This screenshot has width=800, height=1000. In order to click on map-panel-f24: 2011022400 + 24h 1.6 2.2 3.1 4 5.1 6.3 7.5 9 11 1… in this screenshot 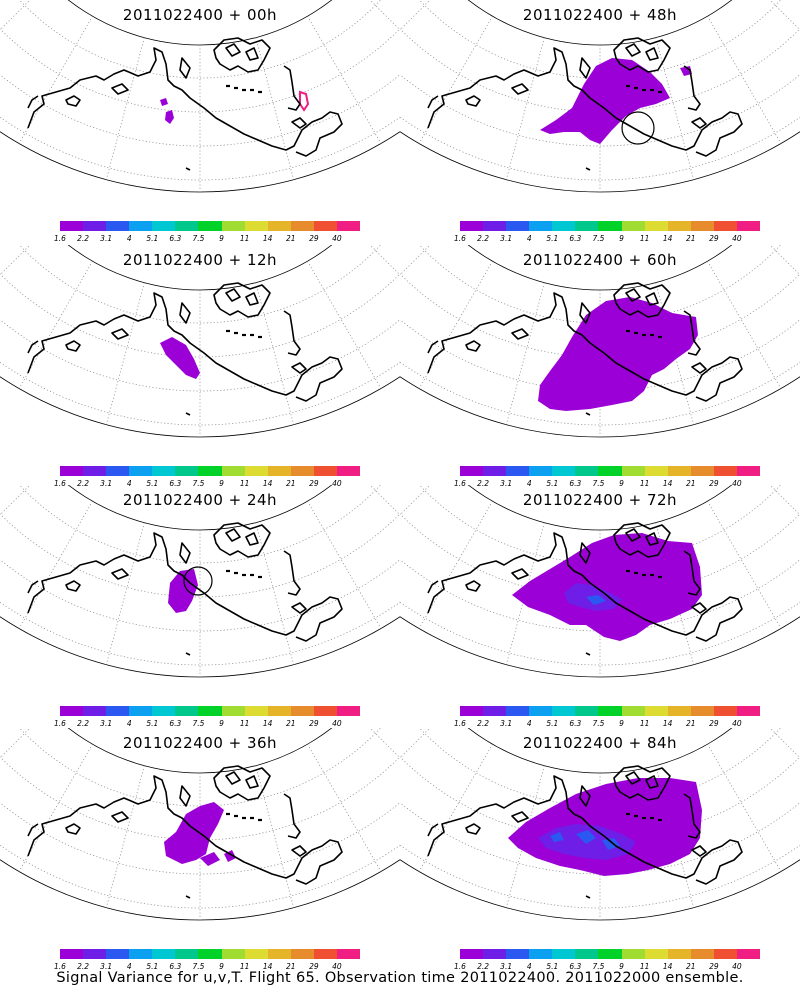, I will do `click(200, 606)`.